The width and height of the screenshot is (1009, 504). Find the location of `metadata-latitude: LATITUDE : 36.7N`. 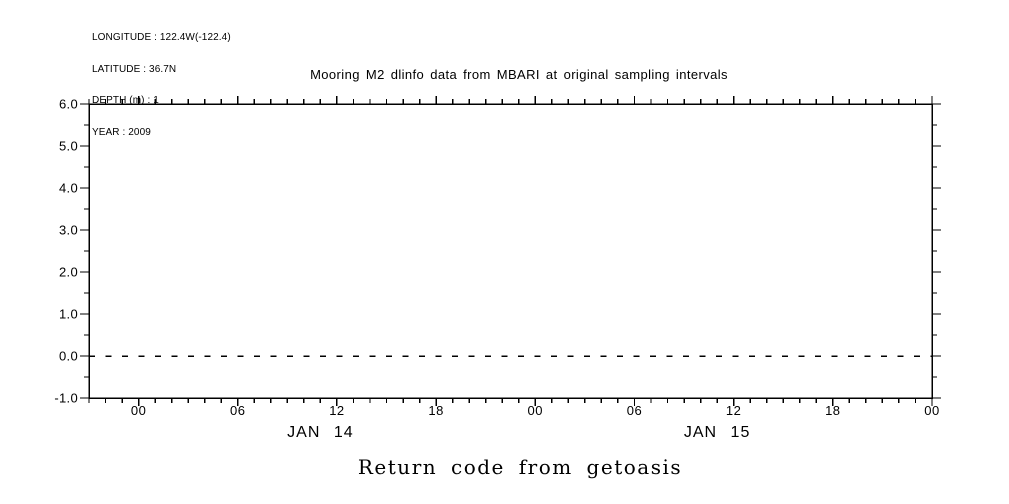

metadata-latitude: LATITUDE : 36.7N is located at coordinates (134, 69).